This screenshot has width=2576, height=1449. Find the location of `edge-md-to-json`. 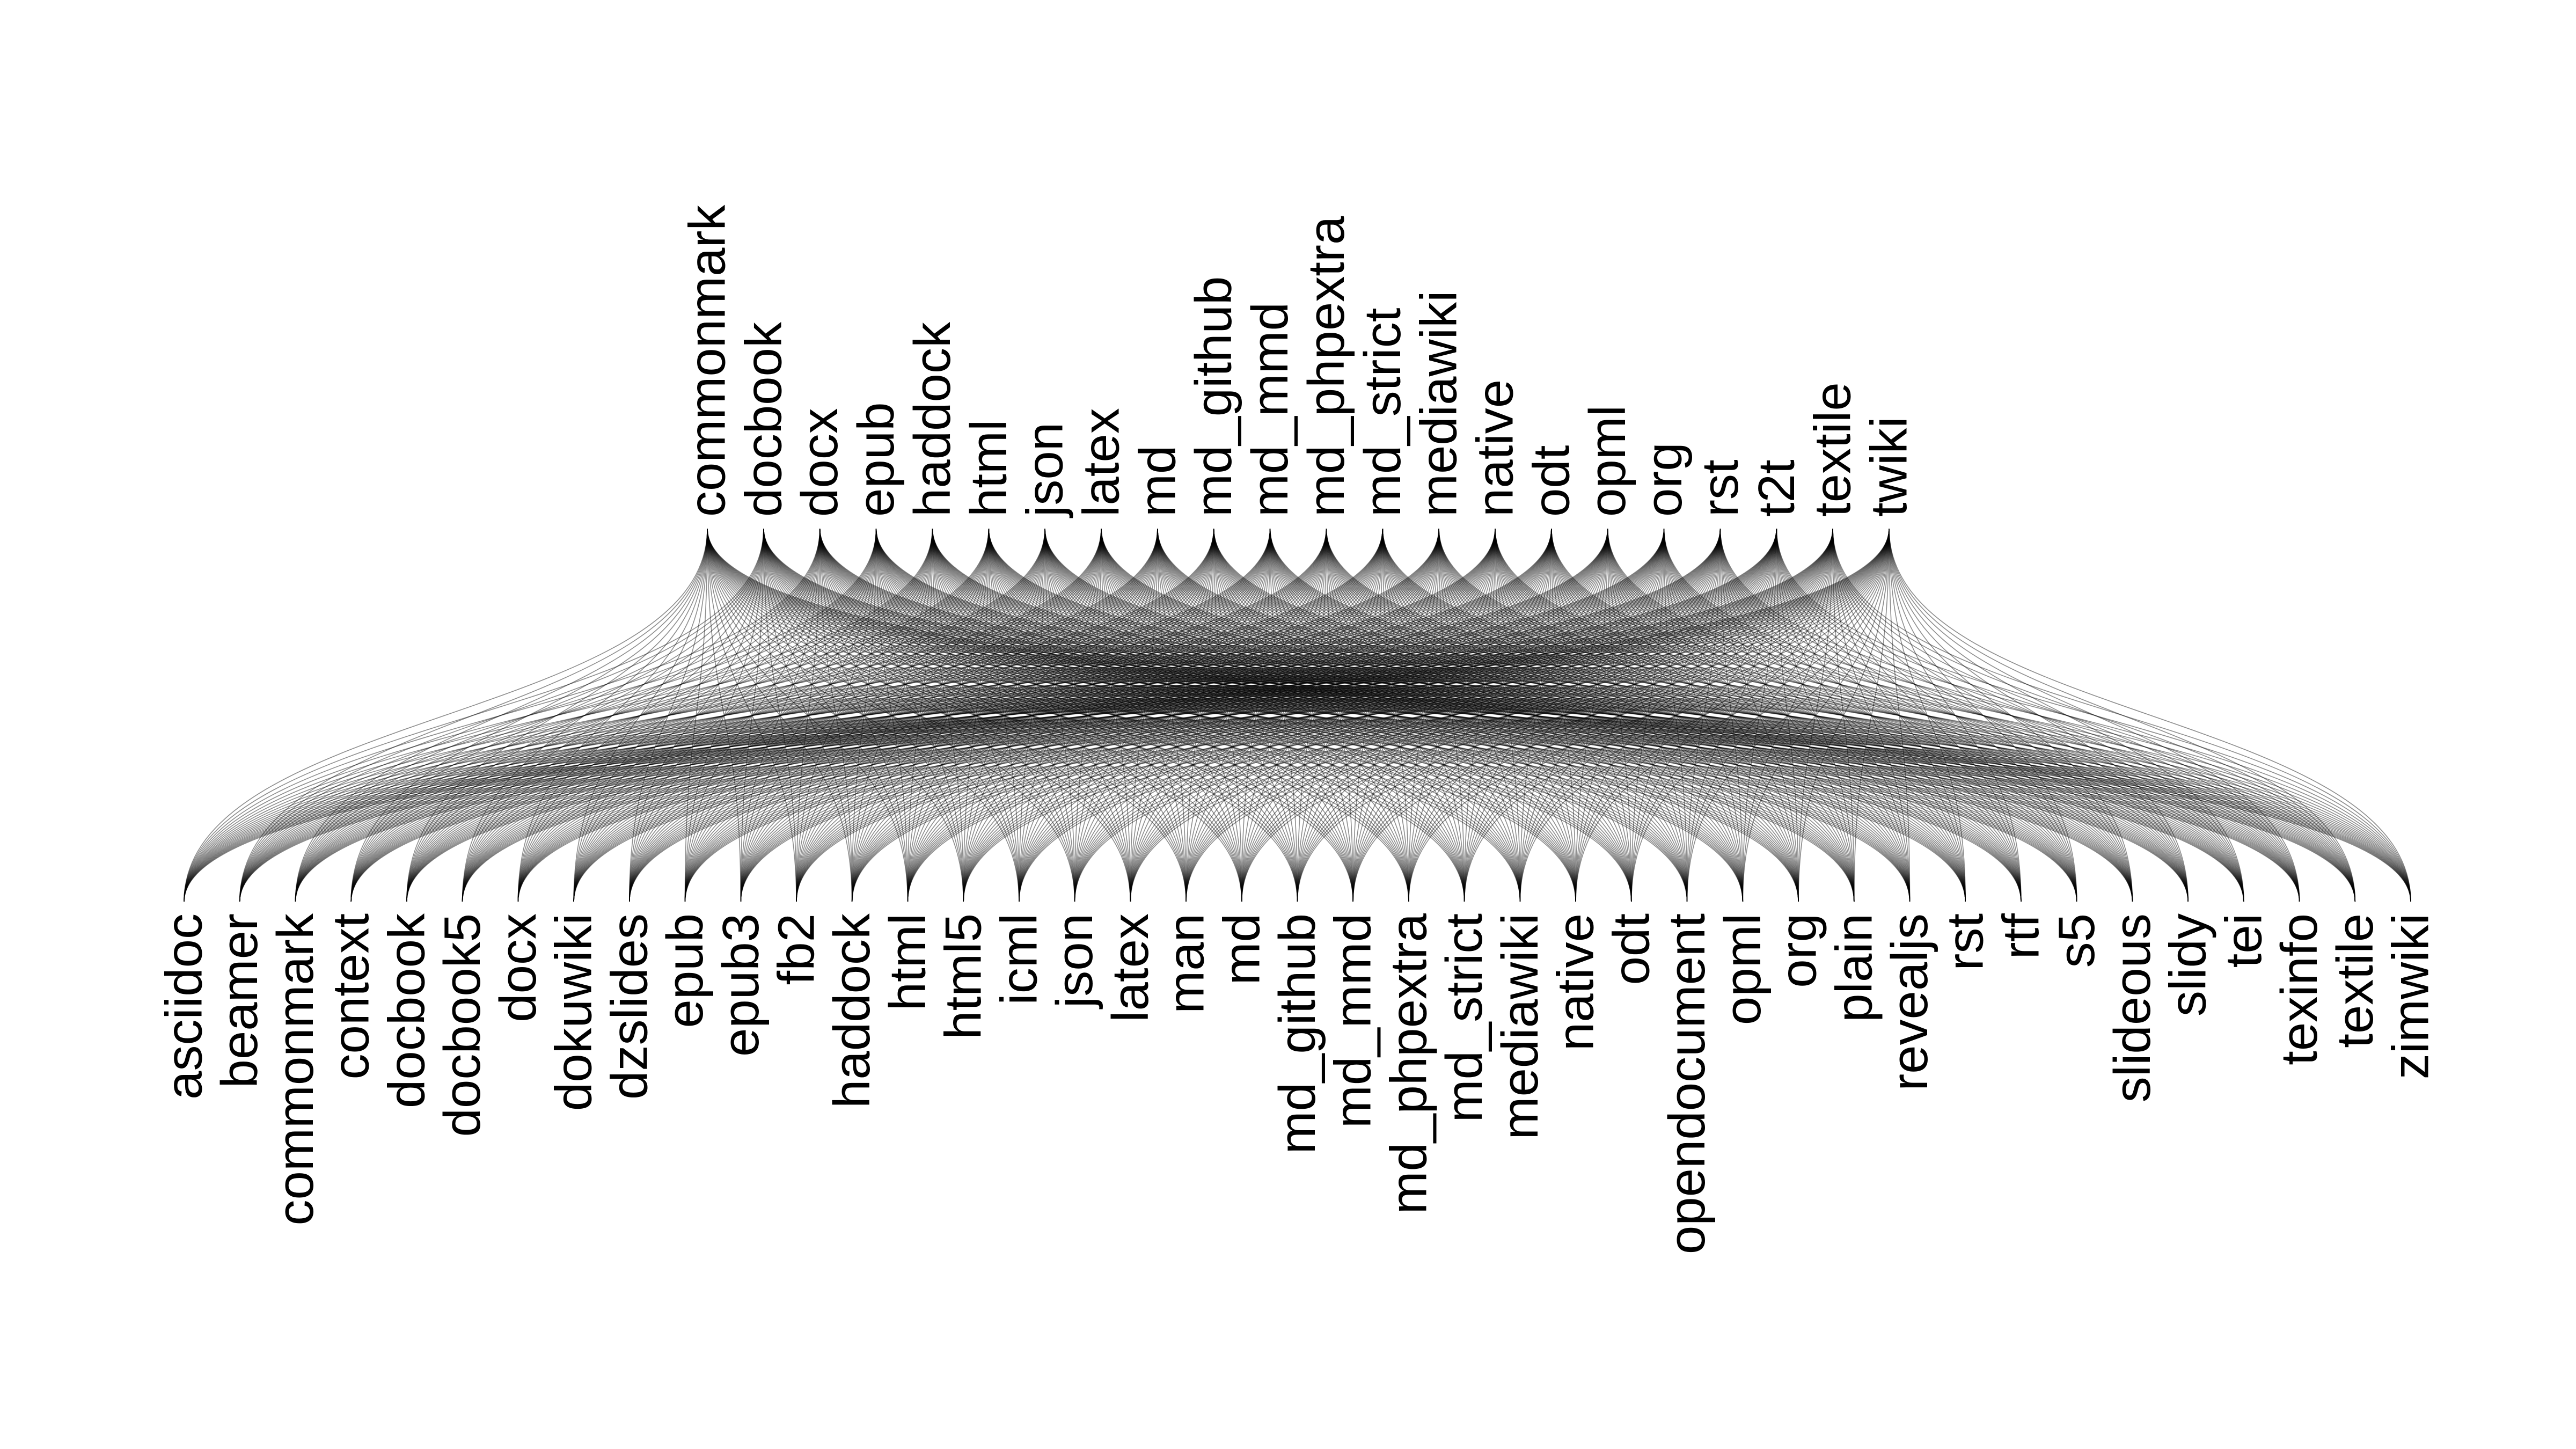

edge-md-to-json is located at coordinates (1116, 715).